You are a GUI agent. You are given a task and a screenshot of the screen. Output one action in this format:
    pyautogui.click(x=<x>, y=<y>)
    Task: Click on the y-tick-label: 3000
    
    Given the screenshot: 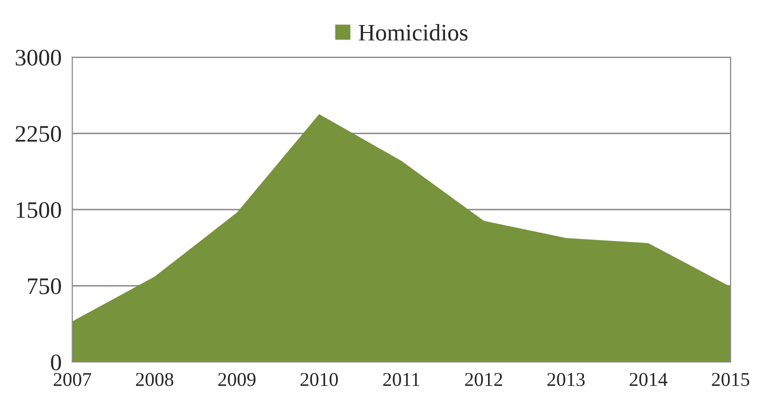 What is the action you would take?
    pyautogui.click(x=38, y=58)
    